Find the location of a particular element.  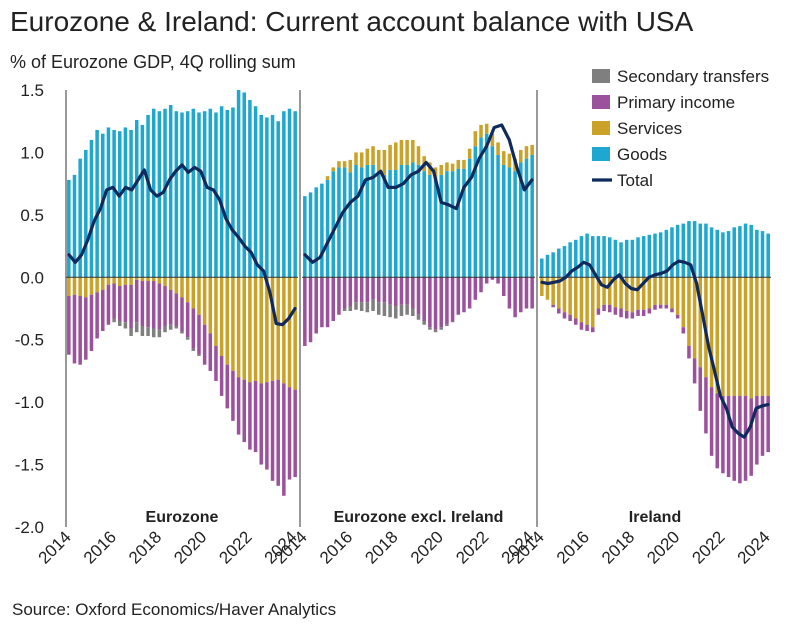

x-tick-label: 2020 is located at coordinates (190, 547).